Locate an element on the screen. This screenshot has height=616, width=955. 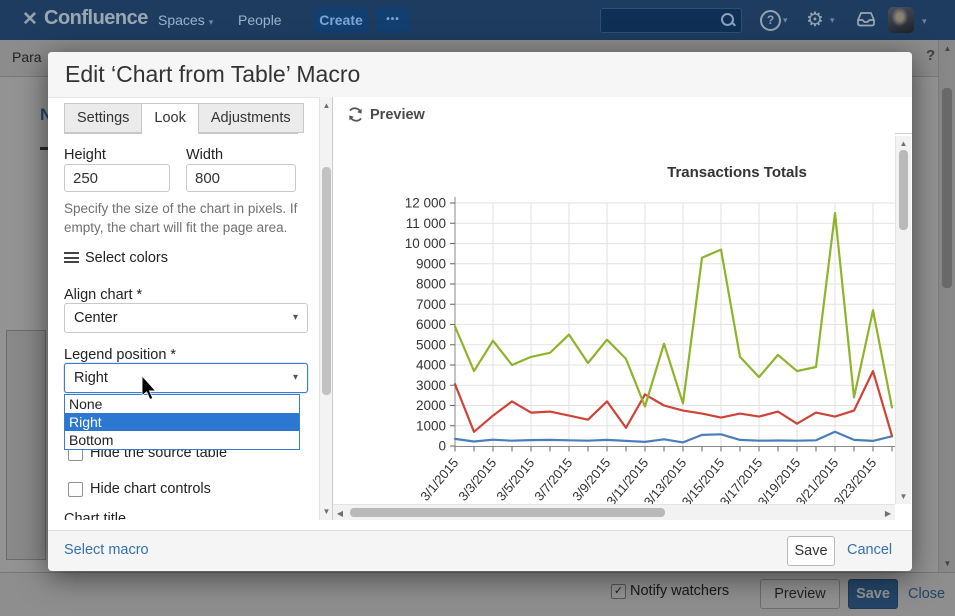
page-preview-button: Preview is located at coordinates (800, 594).